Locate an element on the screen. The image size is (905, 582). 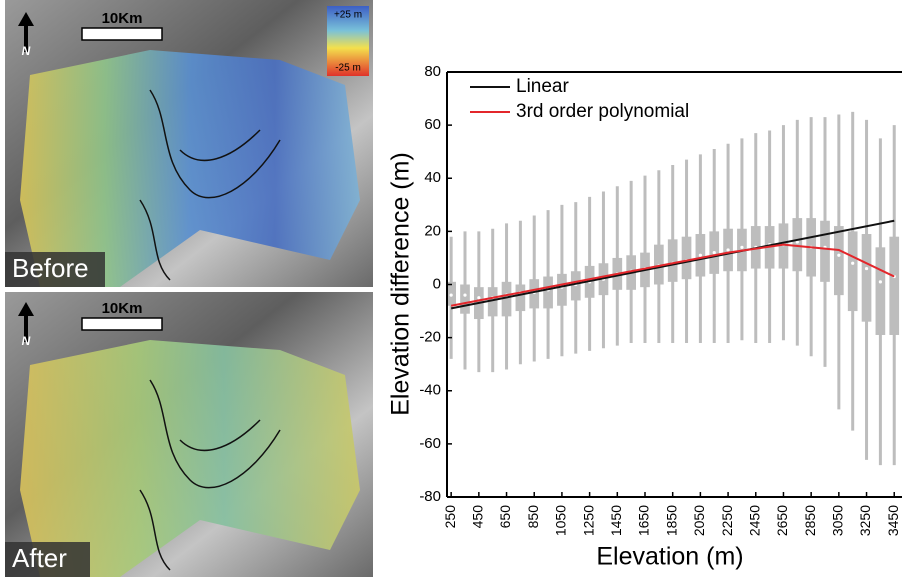
colorbar-min: -25 m is located at coordinates (348, 68).